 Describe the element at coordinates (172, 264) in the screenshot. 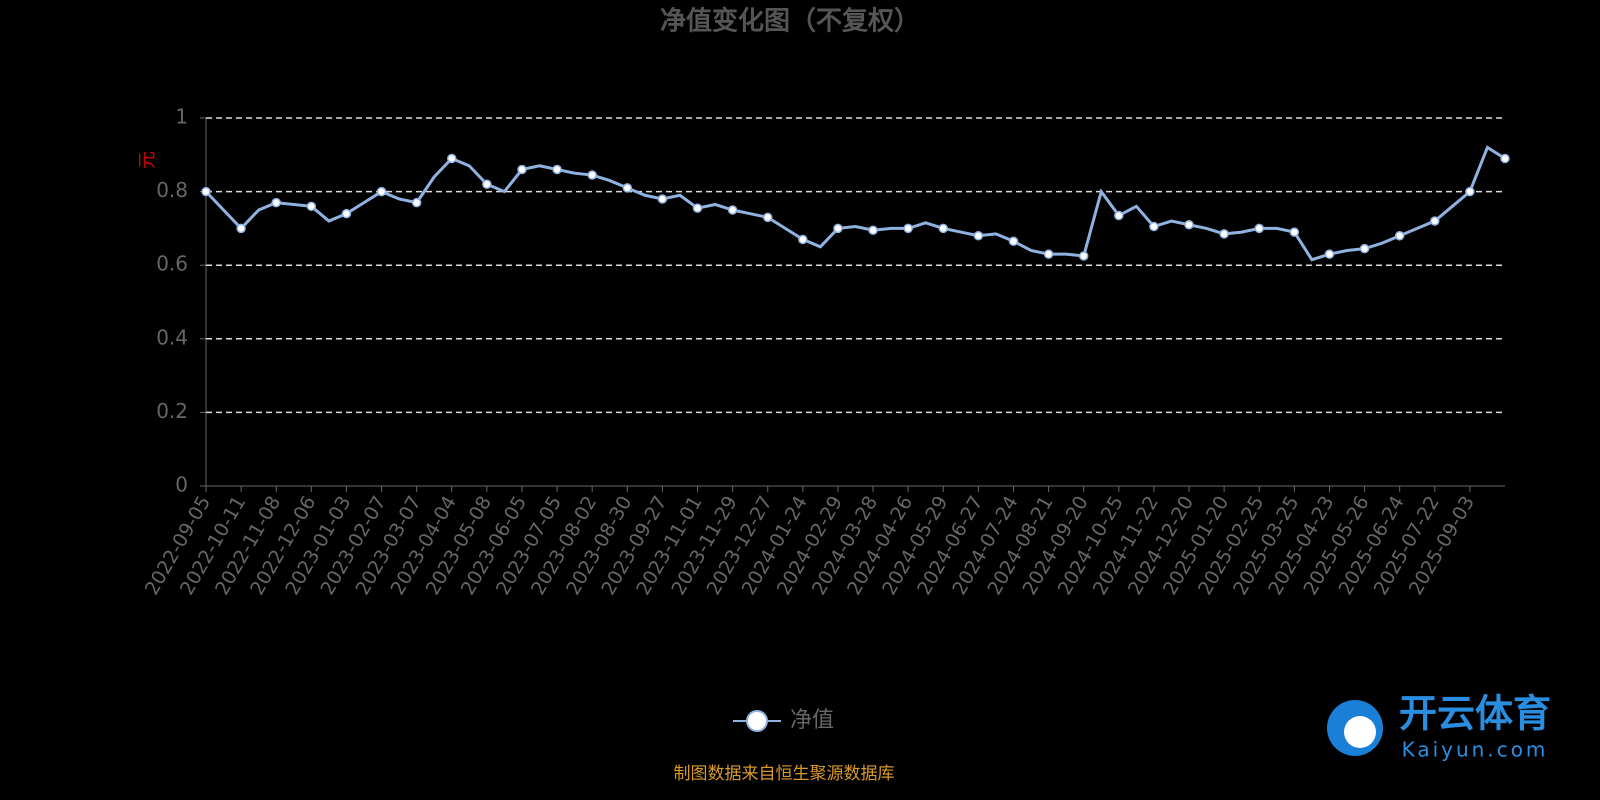

I see `y-tick-label: 0.6` at that location.